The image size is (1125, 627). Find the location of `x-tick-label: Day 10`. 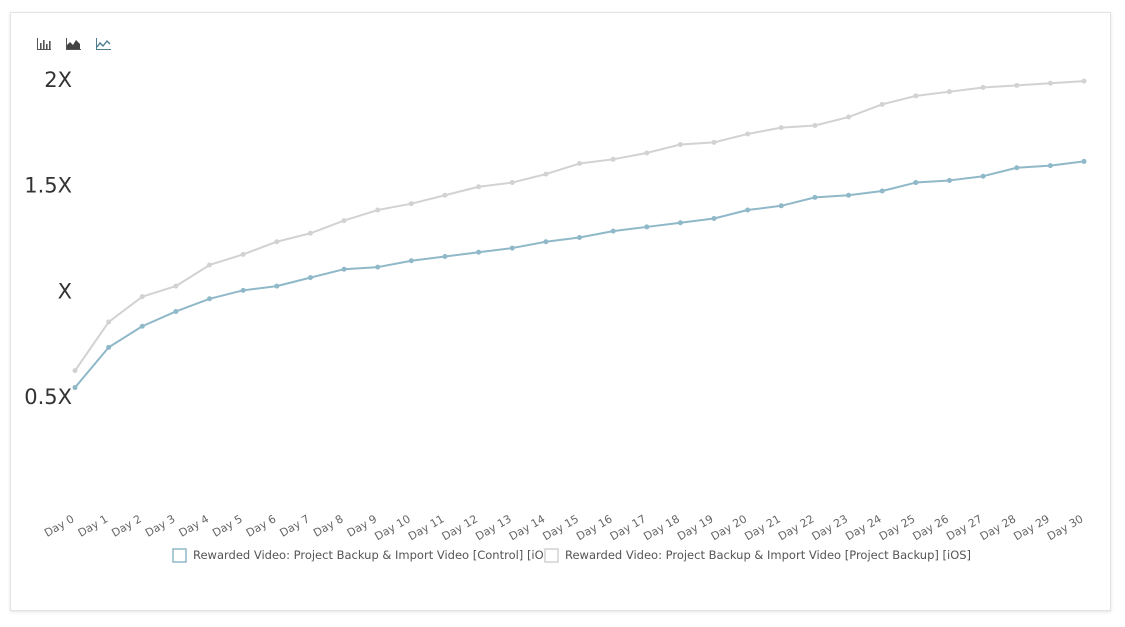

x-tick-label: Day 10 is located at coordinates (392, 527).